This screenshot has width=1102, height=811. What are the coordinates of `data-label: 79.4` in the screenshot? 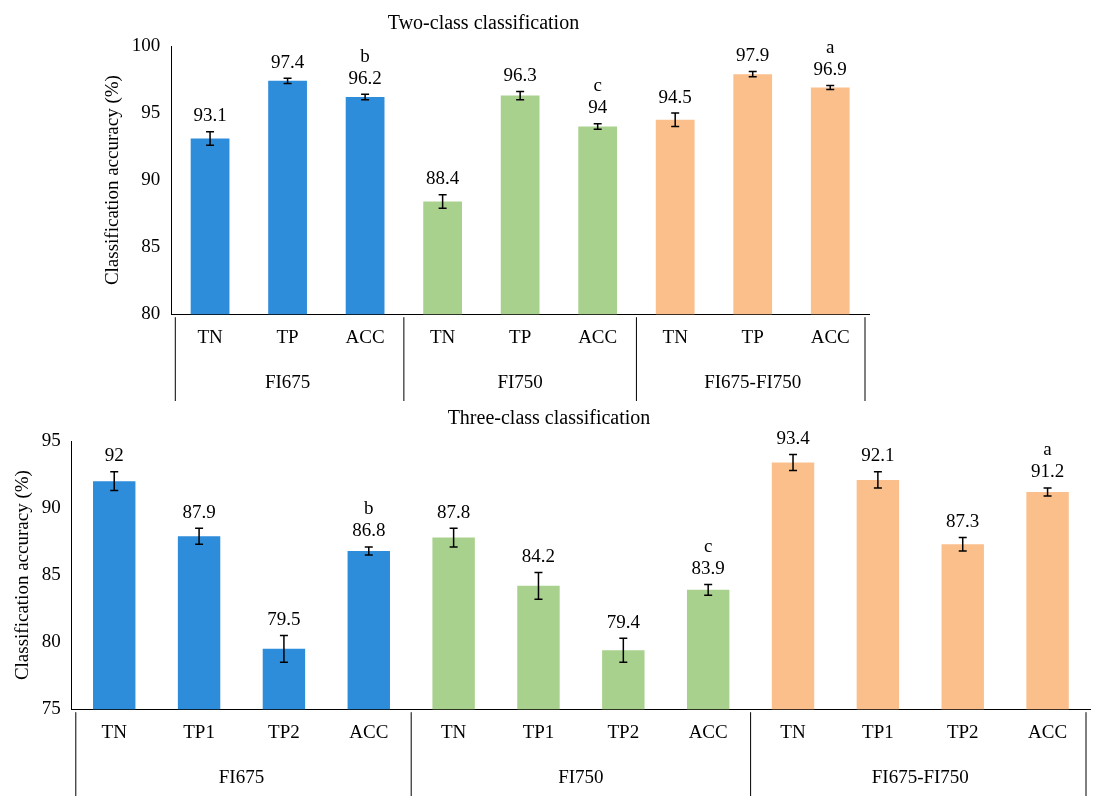 It's located at (623, 621).